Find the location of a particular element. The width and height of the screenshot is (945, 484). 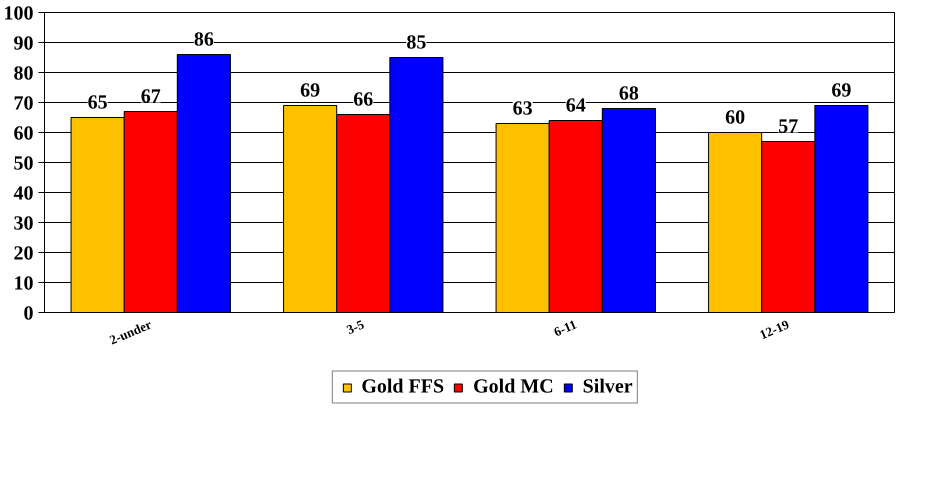

y-tick-label: 20 is located at coordinates (24, 253).